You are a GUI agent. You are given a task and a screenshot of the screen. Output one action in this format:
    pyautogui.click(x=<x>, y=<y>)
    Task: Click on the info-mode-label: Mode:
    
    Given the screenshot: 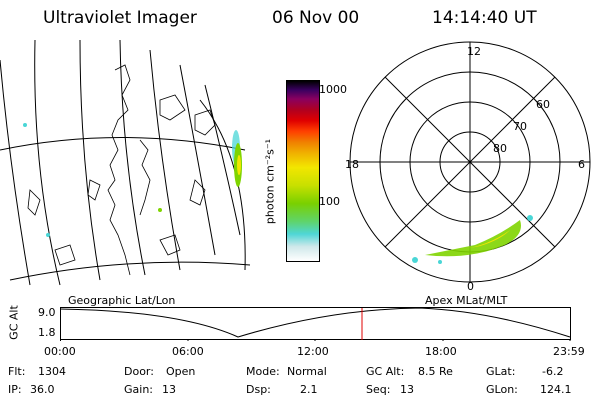 What is the action you would take?
    pyautogui.click(x=263, y=371)
    